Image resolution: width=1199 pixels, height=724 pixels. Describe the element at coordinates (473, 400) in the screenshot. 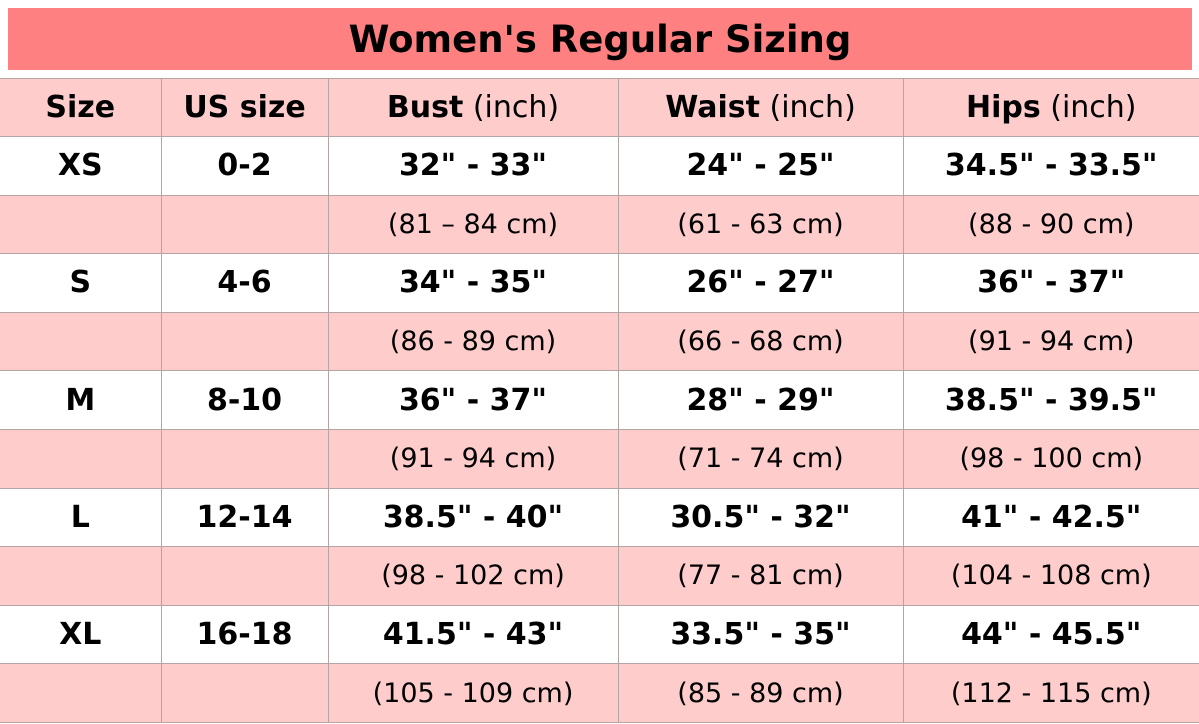

I see `cell-bust: 36" - 37"` at that location.